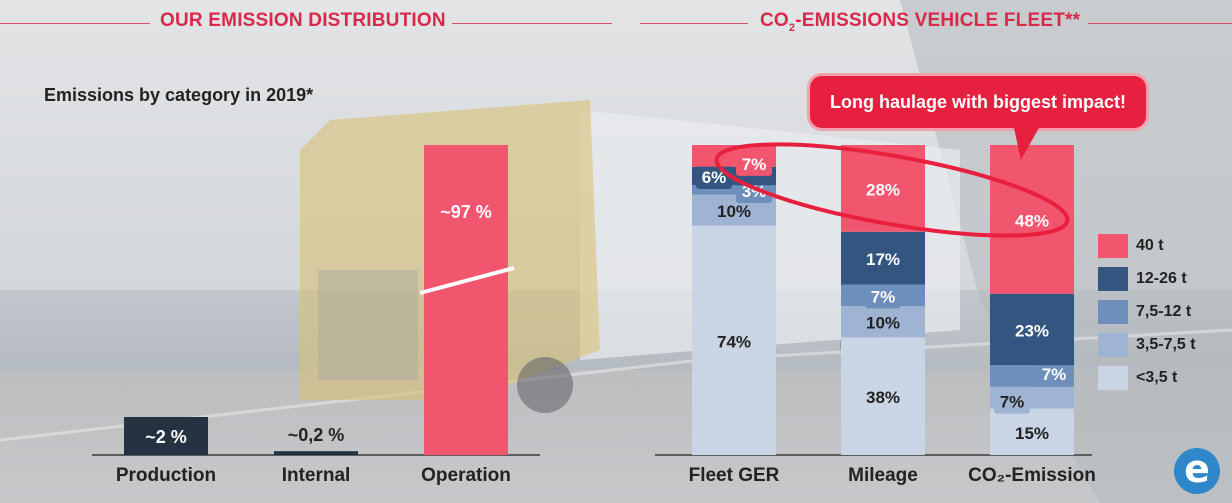  I want to click on legend-item-3-5-7-5-t: 3,5-7,5 t, so click(1165, 345).